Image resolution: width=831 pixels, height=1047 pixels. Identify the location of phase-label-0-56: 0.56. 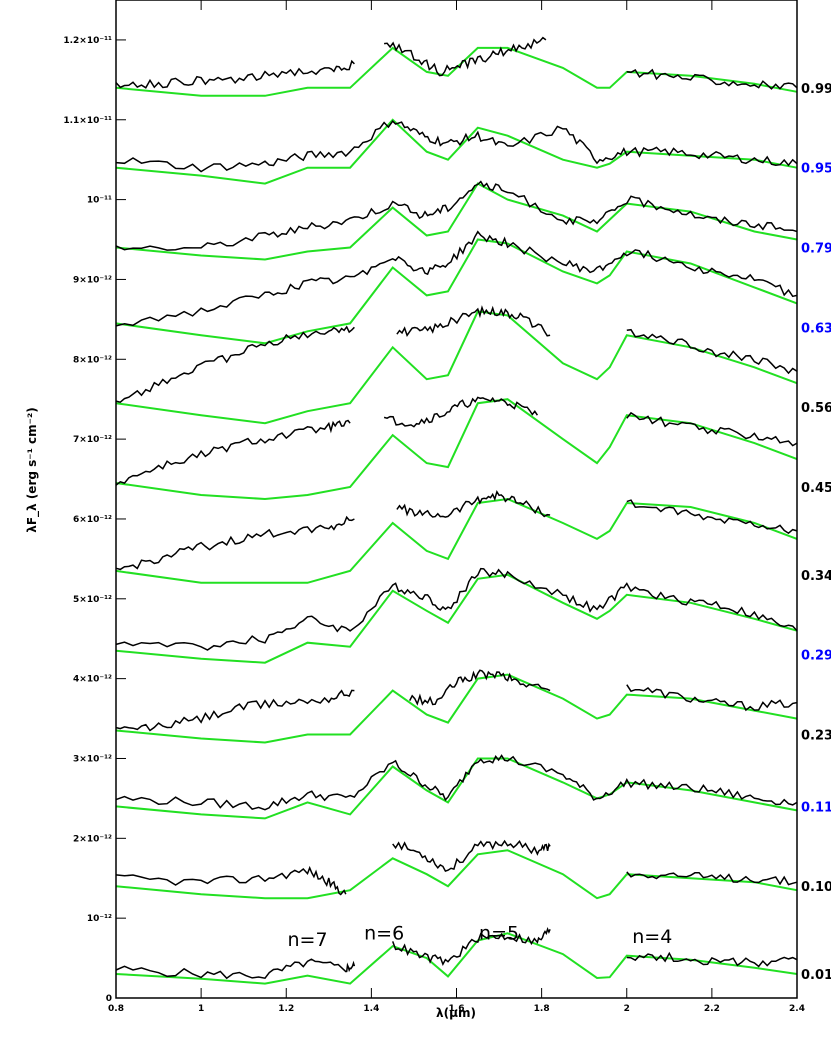
(816, 408).